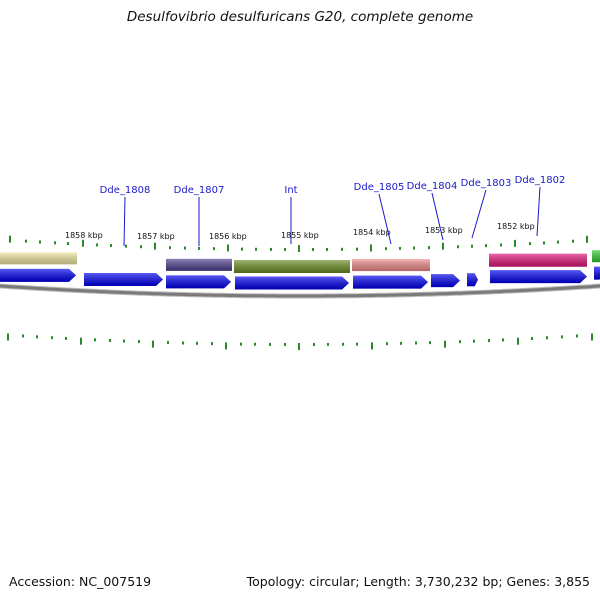  I want to click on inner-tick-marks, so click(300, 341).